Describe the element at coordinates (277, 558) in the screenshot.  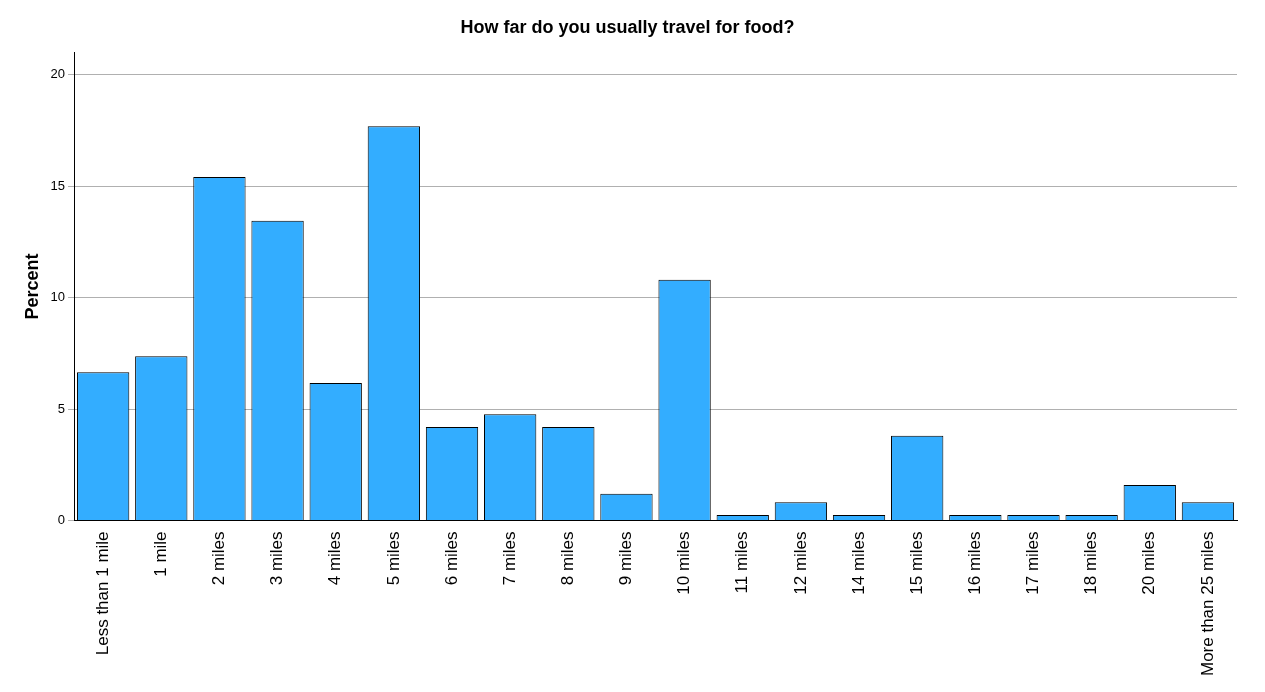
I see `x-tick-label: 3 miles` at that location.